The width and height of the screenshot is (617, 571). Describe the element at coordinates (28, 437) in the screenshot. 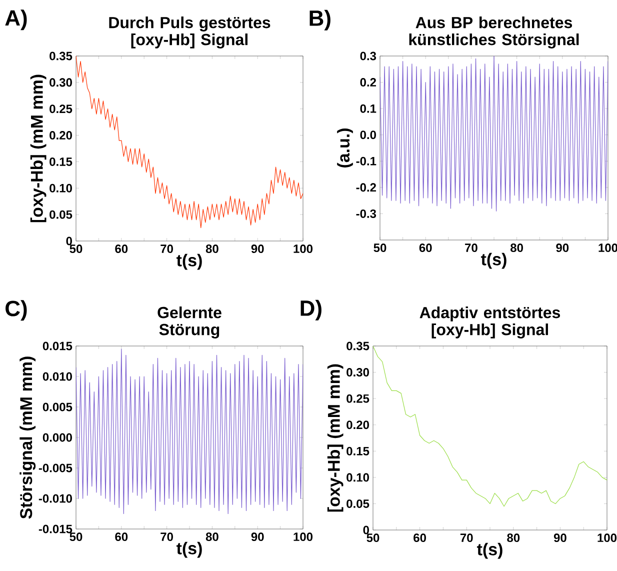

I see `y-axis-title: Störsignal (mM mm)` at that location.